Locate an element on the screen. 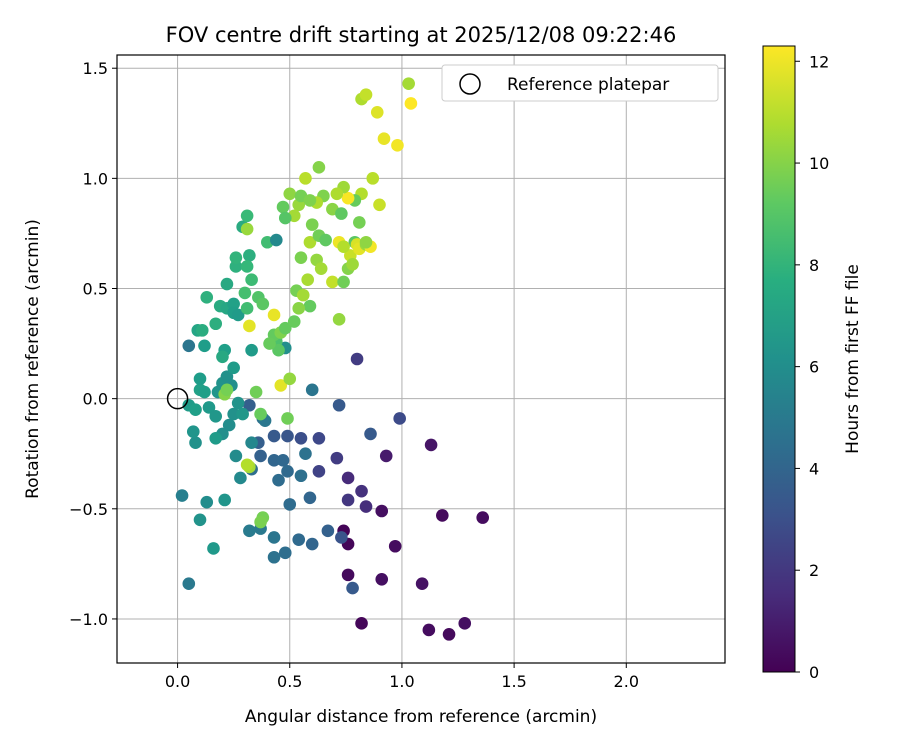  legend: Reference platepar is located at coordinates (580, 83).